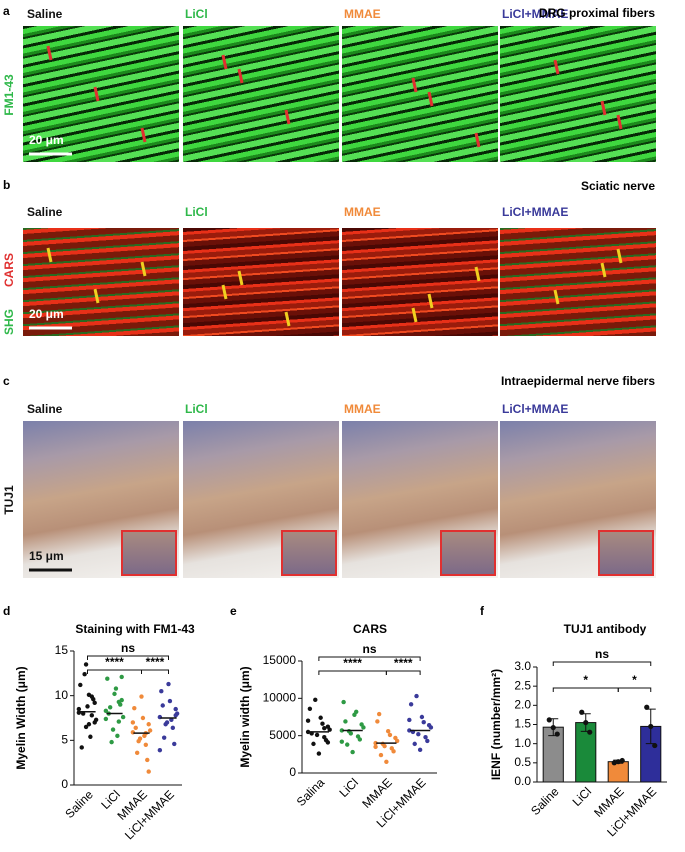 The height and width of the screenshot is (852, 685). Describe the element at coordinates (9, 500) in the screenshot. I see `stain-label: TUJ1` at that location.